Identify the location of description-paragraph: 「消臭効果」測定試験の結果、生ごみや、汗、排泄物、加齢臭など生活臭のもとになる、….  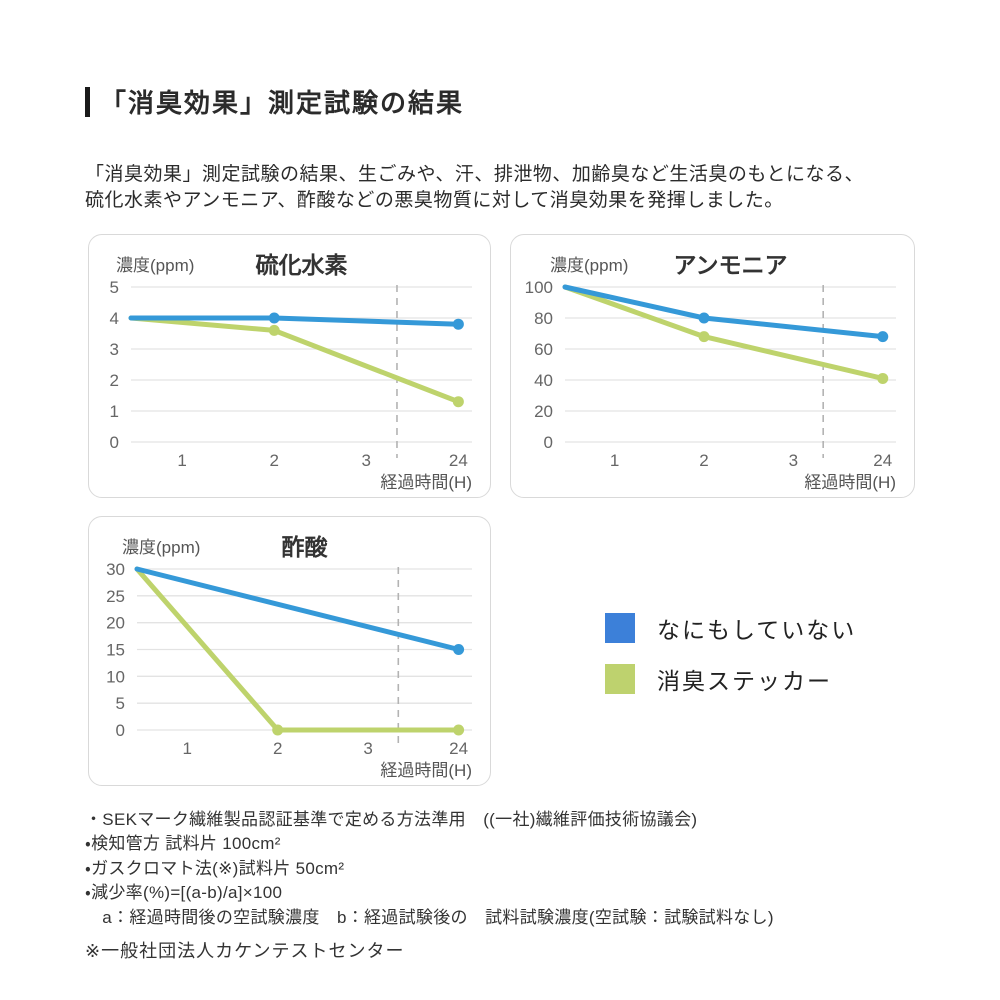
(515, 188).